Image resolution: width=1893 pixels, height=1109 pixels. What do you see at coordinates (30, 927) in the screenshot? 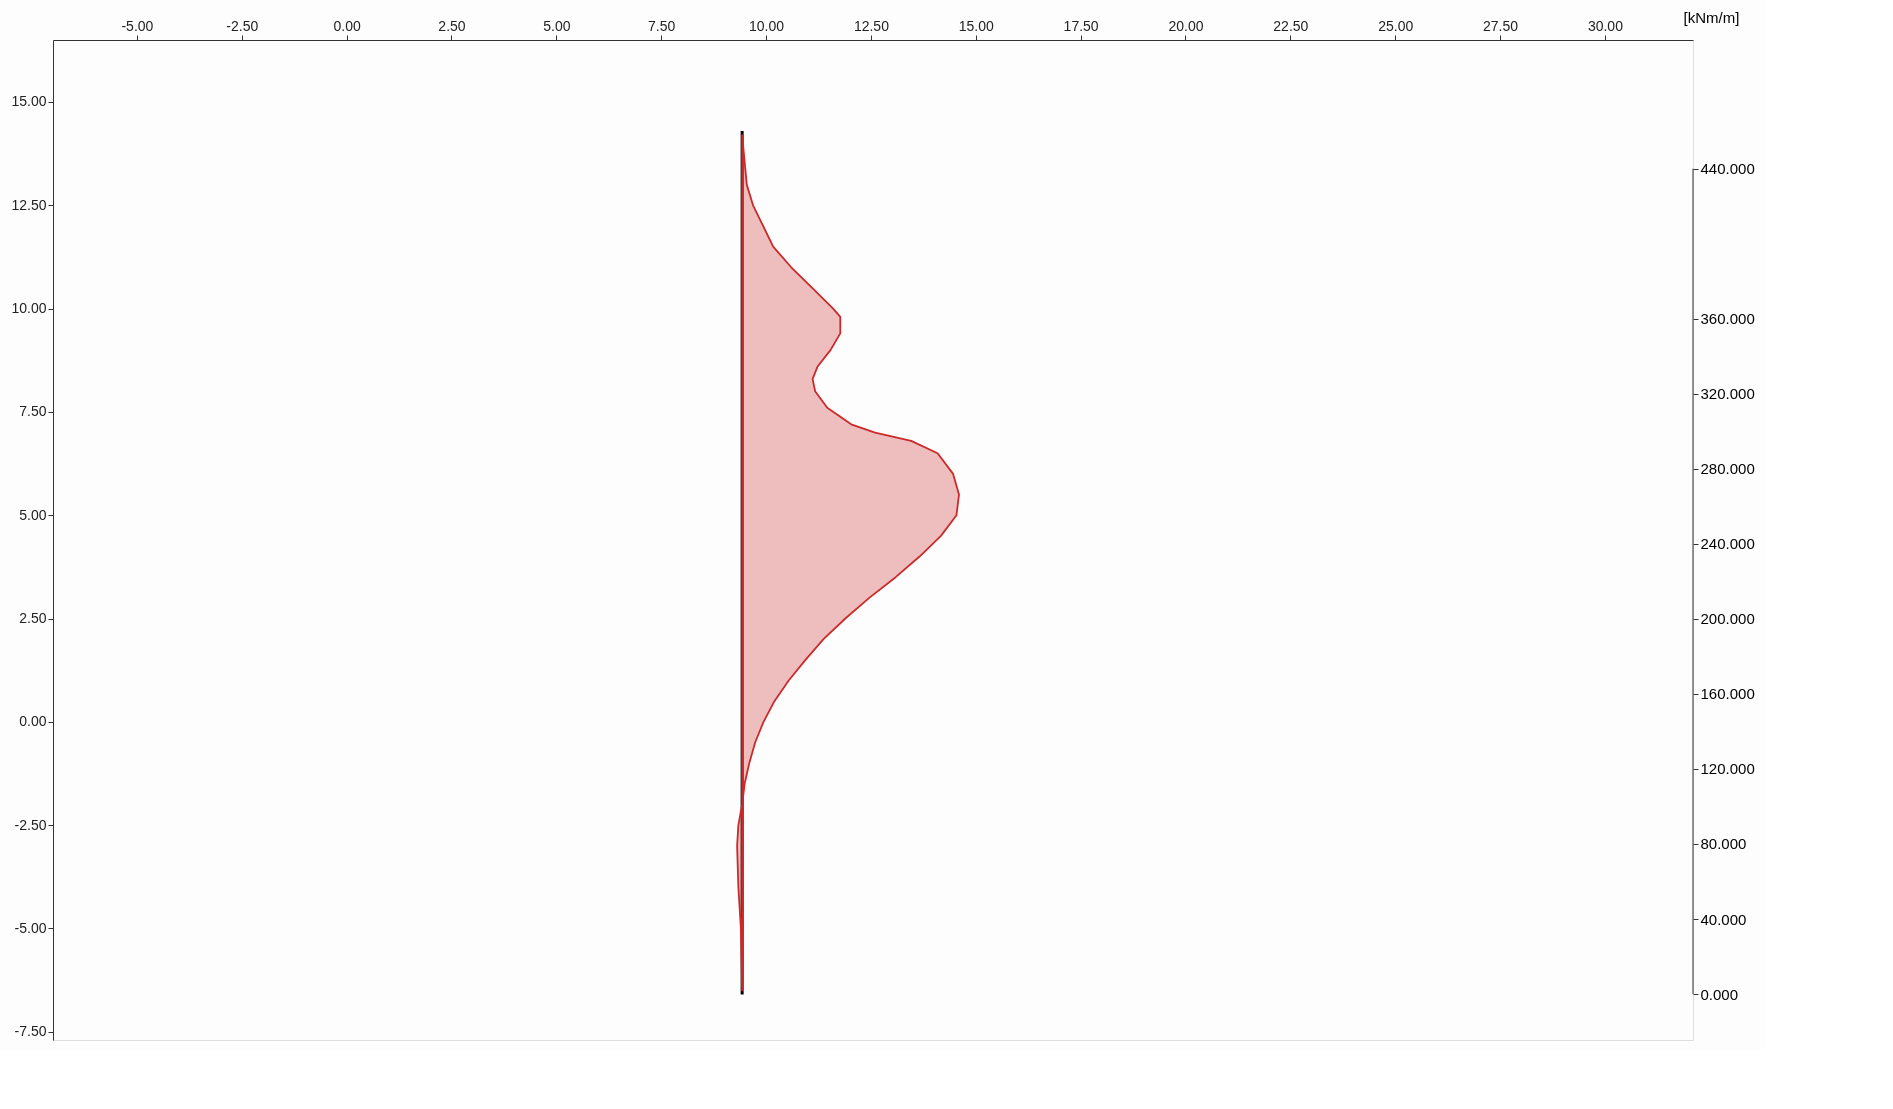
I see `y-tick-label: -5.00` at bounding box center [30, 927].